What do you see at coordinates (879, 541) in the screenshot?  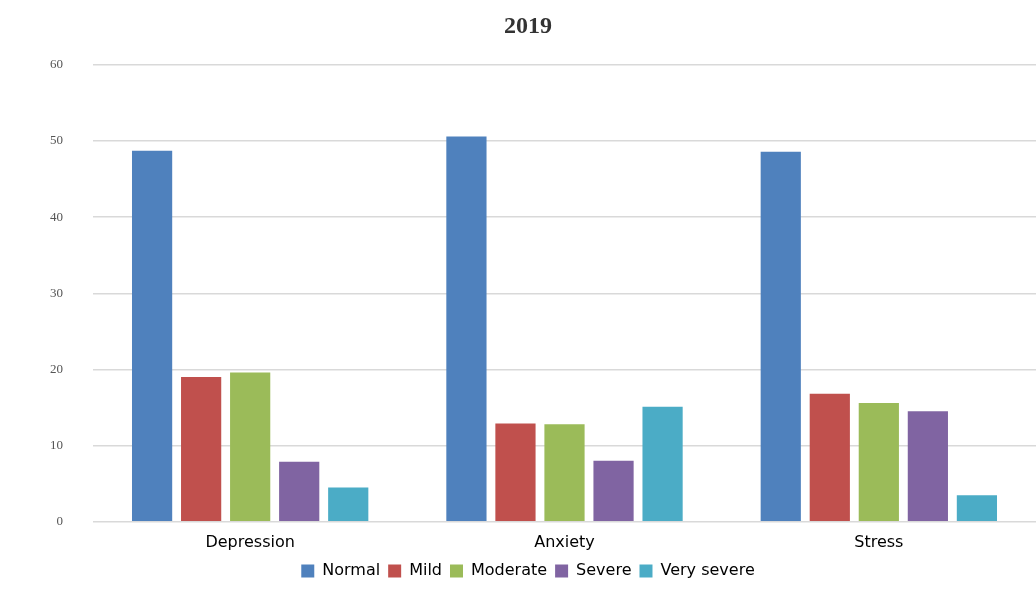 I see `x-tick-label: Stress` at bounding box center [879, 541].